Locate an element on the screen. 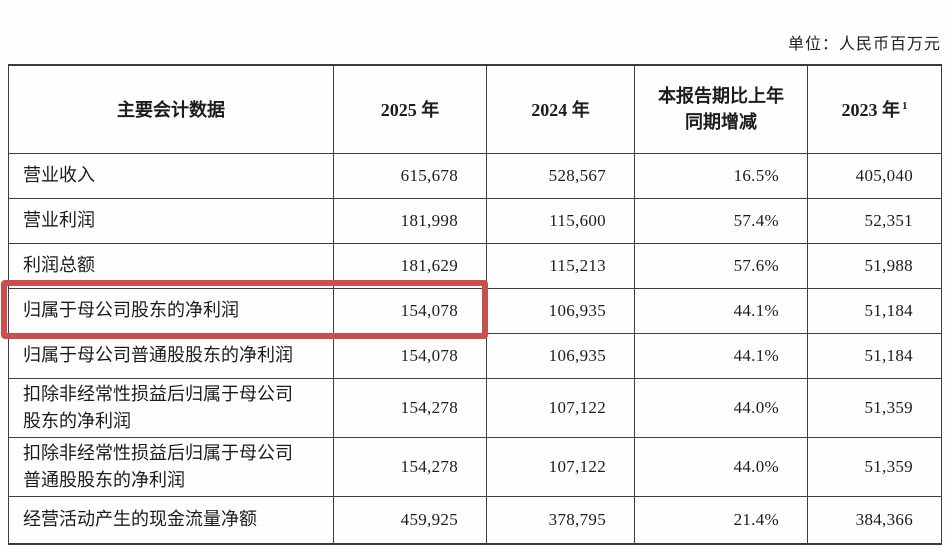 The height and width of the screenshot is (548, 946). table-row: 营业利润 181,998 115,600 57.4% 52,351 is located at coordinates (475, 220).